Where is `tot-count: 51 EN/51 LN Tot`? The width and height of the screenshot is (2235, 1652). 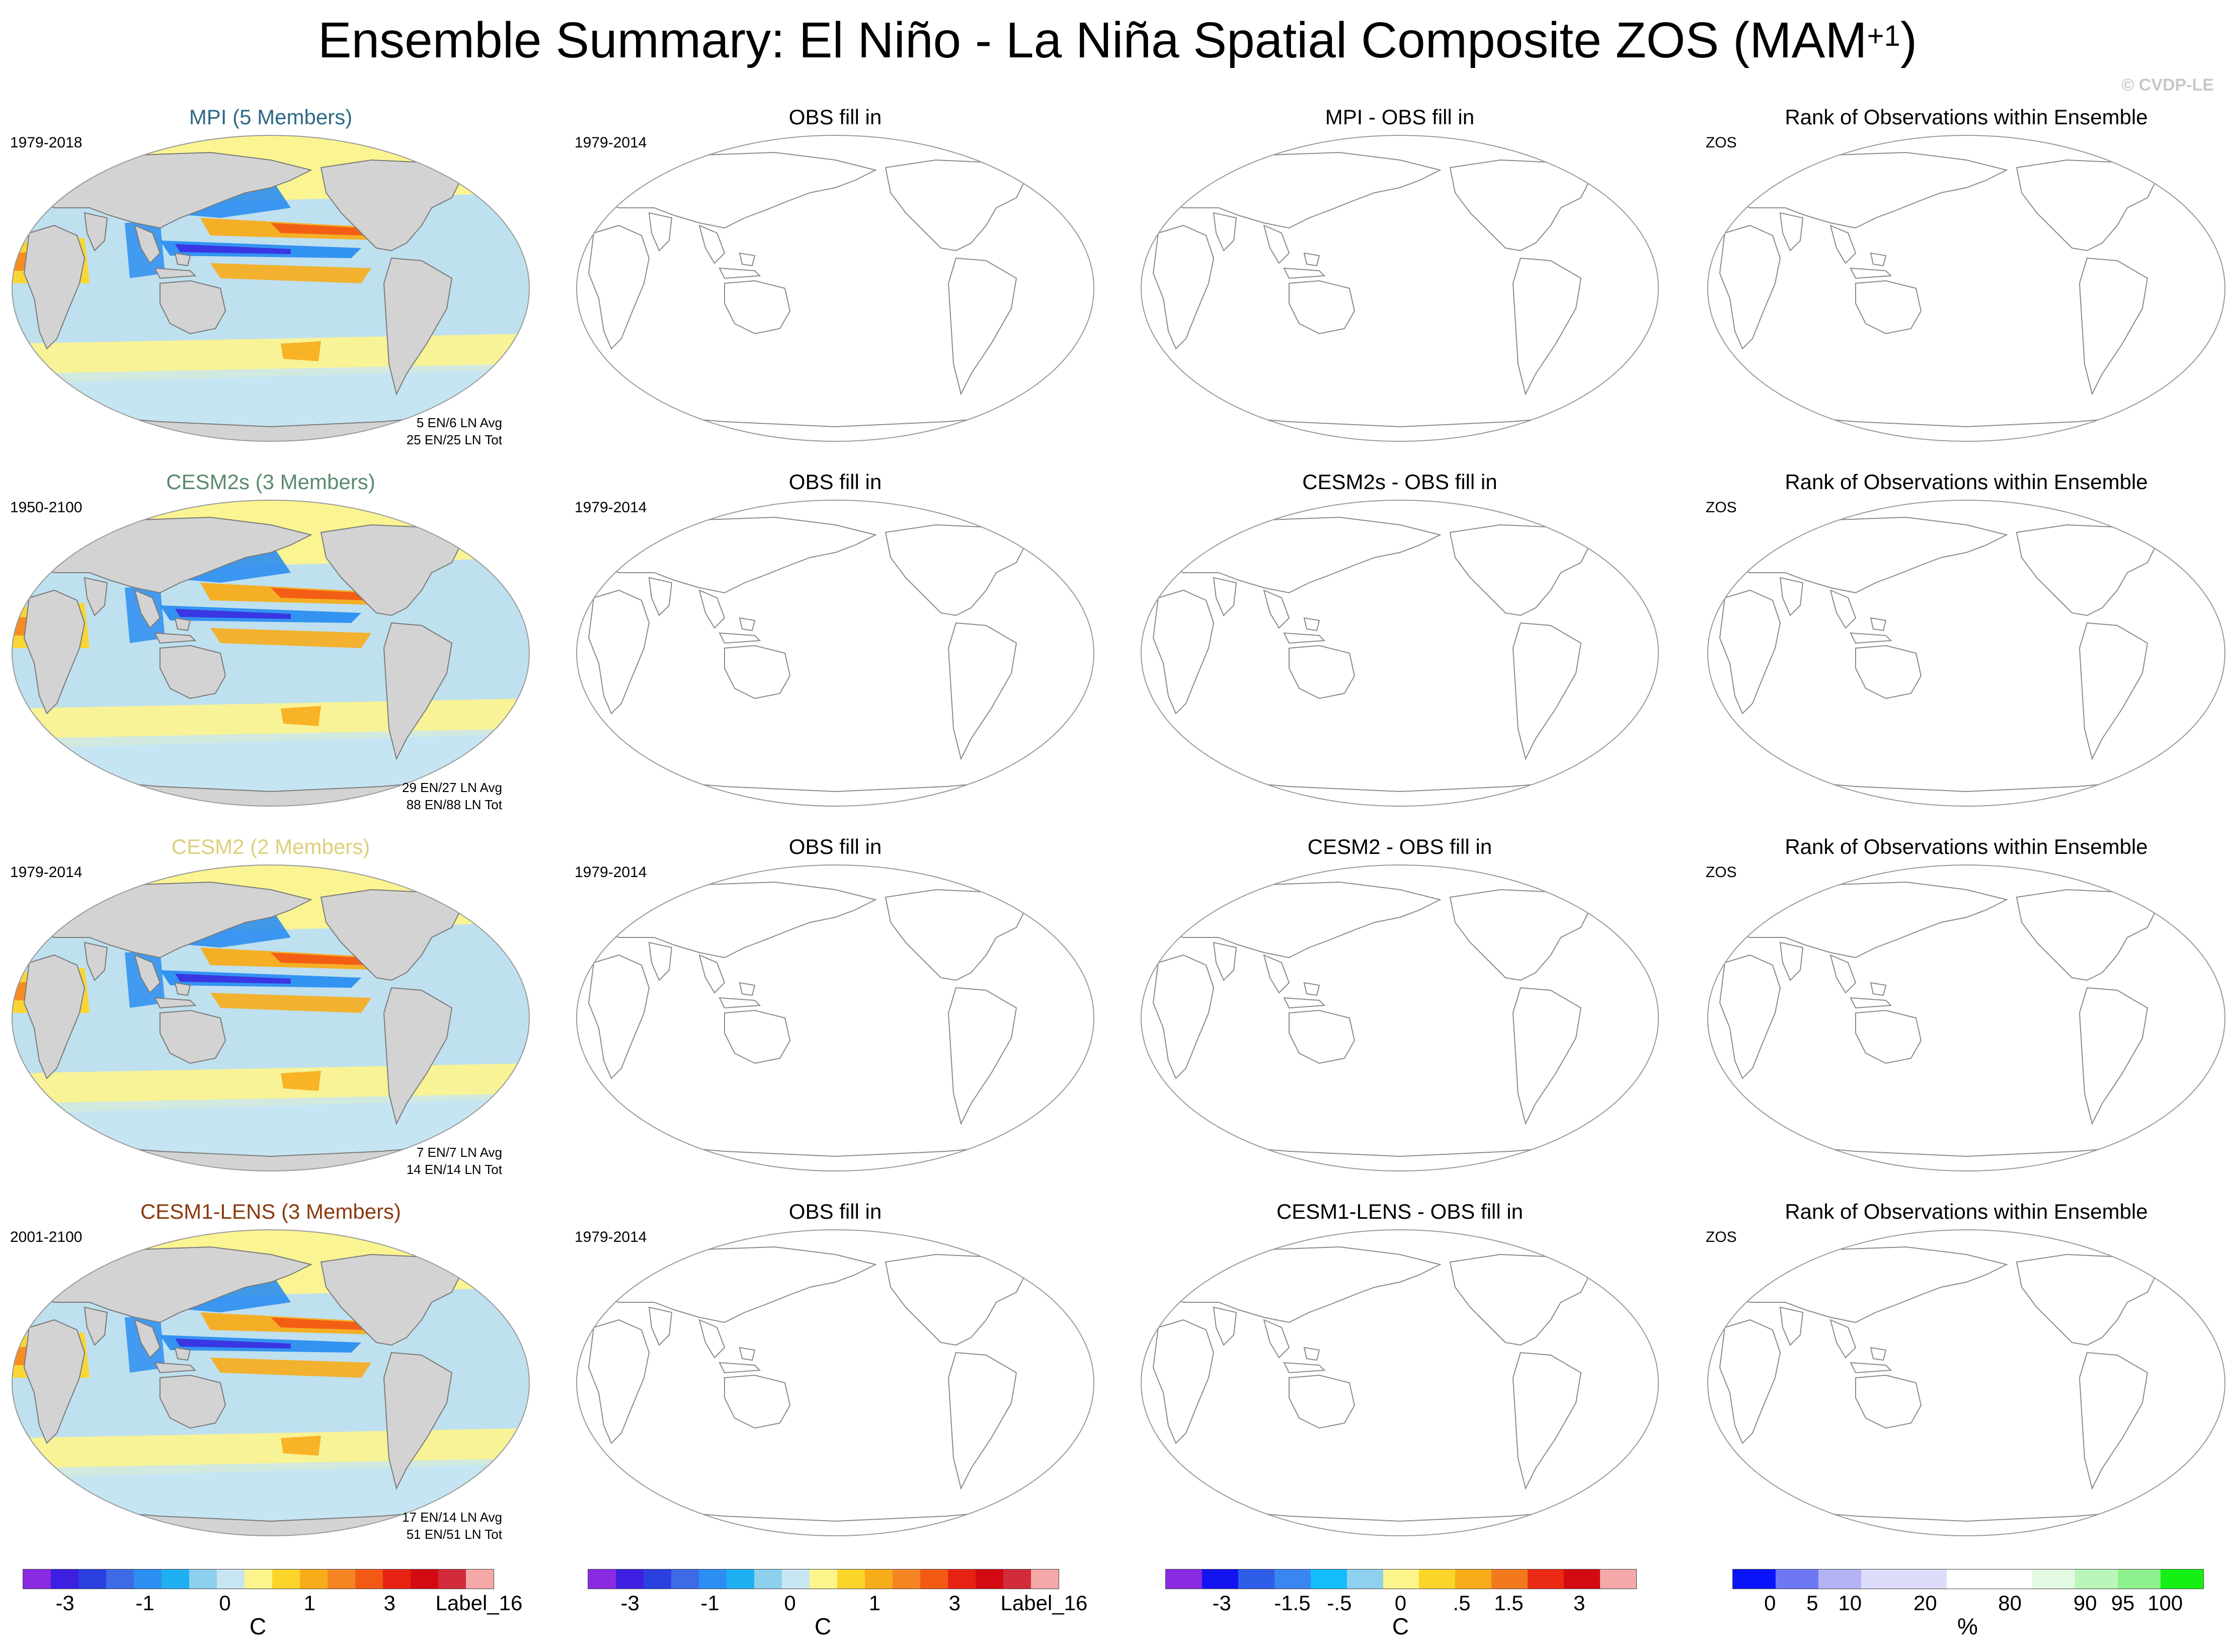
tot-count: 51 EN/51 LN Tot is located at coordinates (454, 1534).